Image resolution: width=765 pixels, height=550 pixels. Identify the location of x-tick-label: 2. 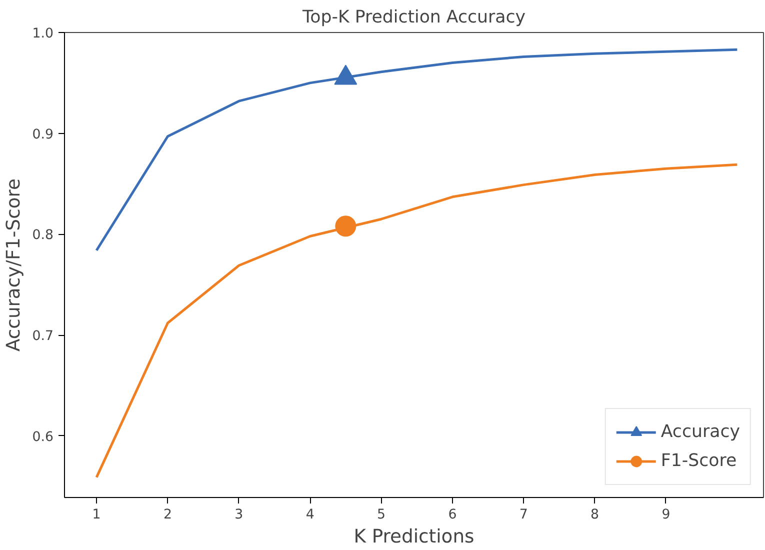
(167, 515).